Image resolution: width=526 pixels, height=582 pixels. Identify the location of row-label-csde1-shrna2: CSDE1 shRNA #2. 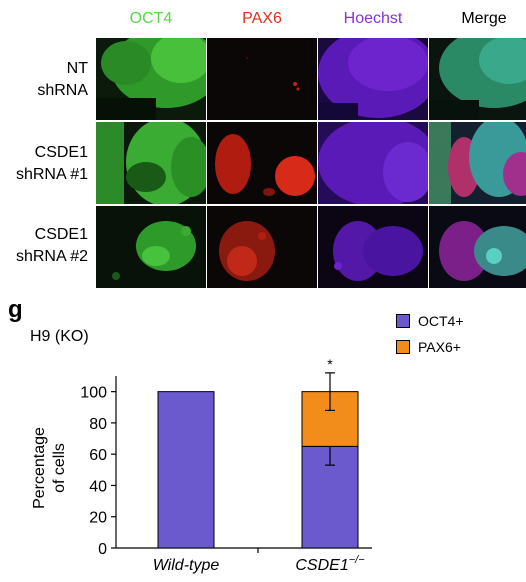
(44, 246).